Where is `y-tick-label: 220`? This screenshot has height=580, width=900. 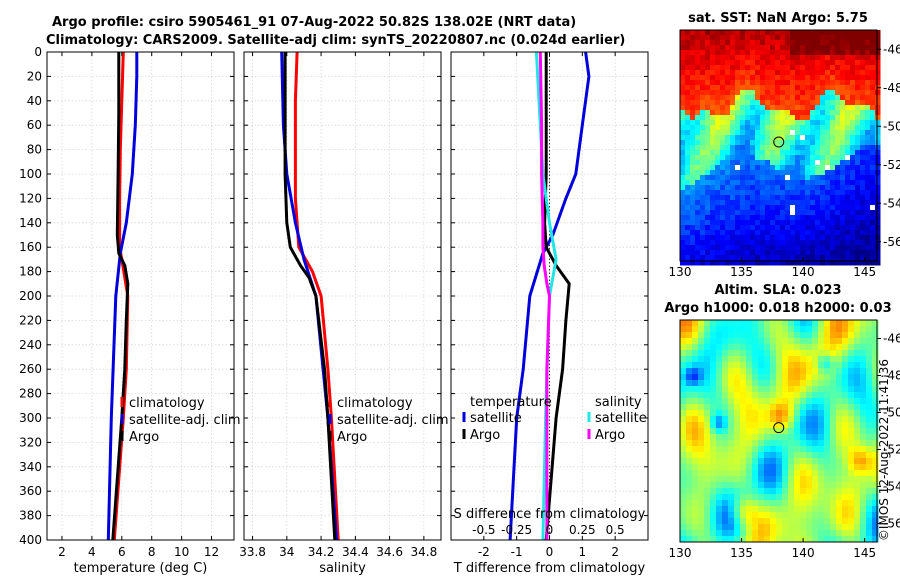
y-tick-label: 220 is located at coordinates (30, 320).